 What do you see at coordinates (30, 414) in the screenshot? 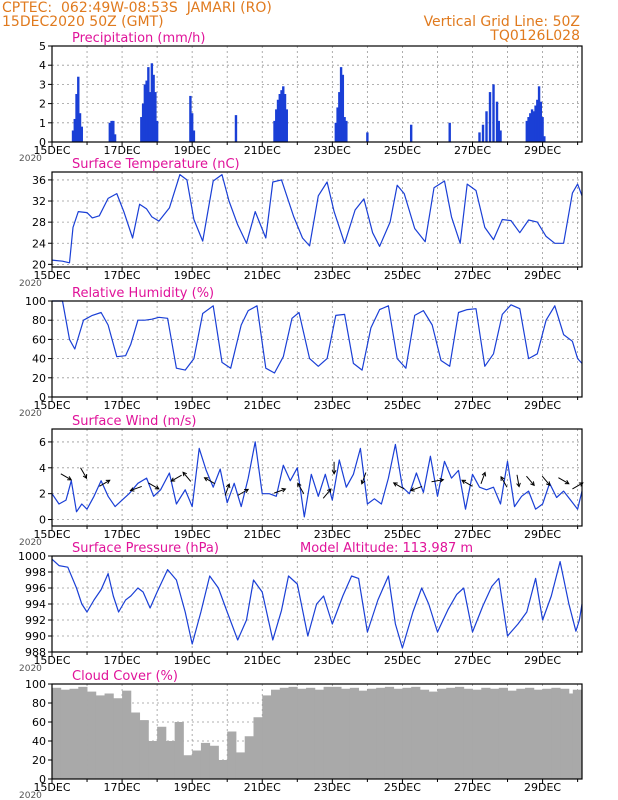
I see `relative_humidity-year-label: 2020` at bounding box center [30, 414].